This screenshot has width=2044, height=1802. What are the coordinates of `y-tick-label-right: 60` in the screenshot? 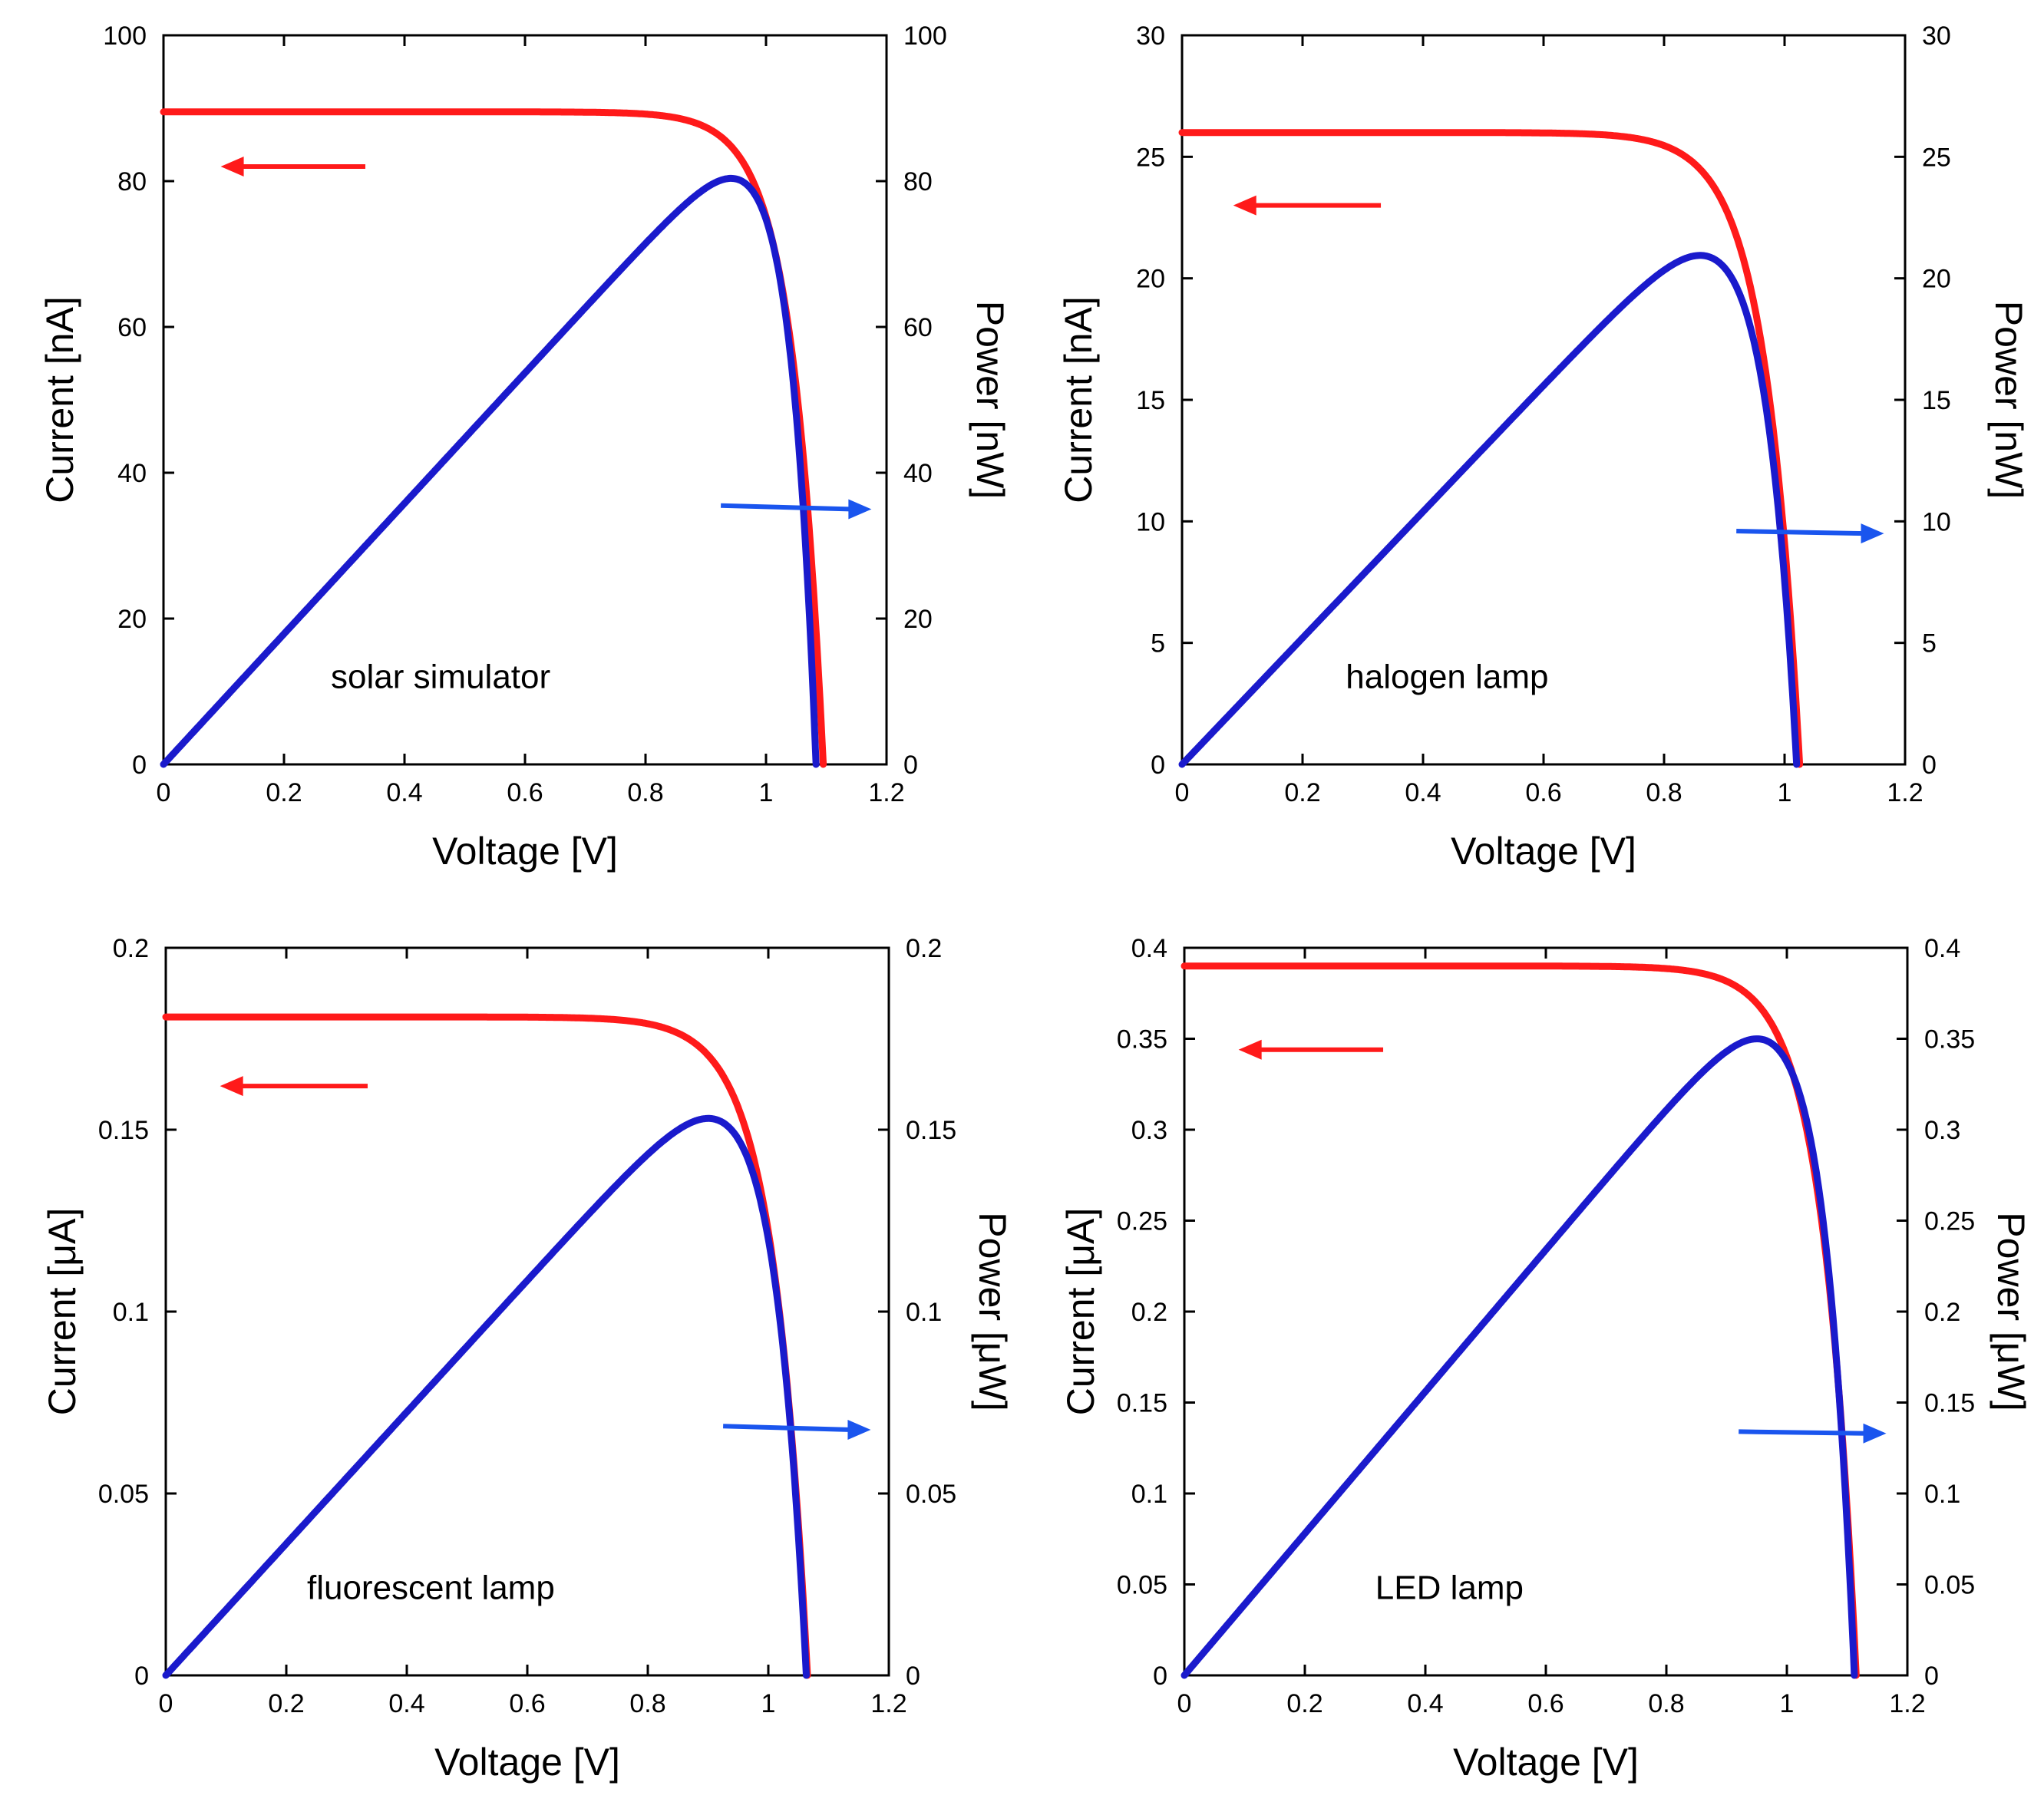 It's located at (918, 327).